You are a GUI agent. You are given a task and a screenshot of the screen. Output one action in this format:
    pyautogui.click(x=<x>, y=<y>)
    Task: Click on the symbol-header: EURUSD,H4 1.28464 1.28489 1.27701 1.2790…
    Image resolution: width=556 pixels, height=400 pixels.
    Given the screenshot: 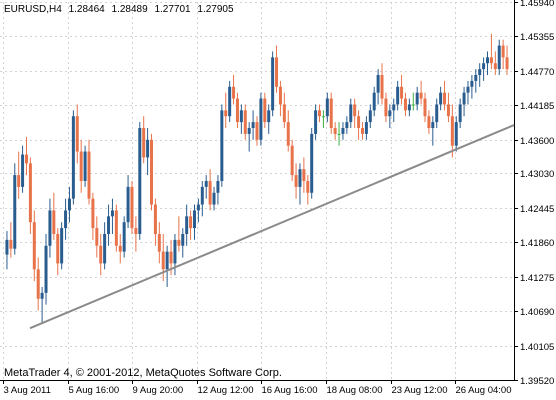 What is the action you would take?
    pyautogui.click(x=121, y=9)
    